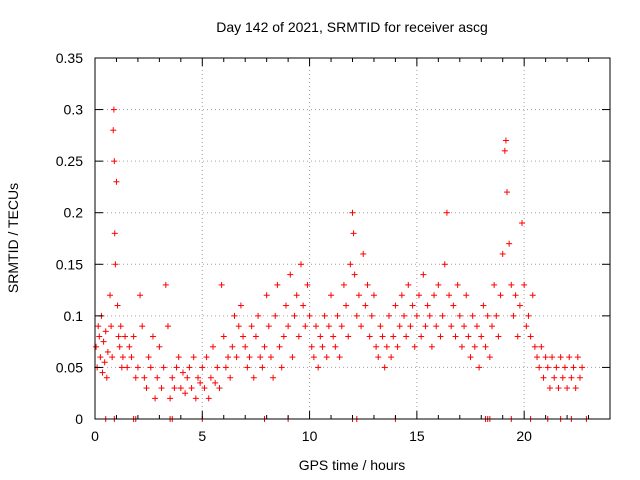 The width and height of the screenshot is (640, 480). Describe the element at coordinates (202, 436) in the screenshot. I see `x-tick-label: 5` at that location.